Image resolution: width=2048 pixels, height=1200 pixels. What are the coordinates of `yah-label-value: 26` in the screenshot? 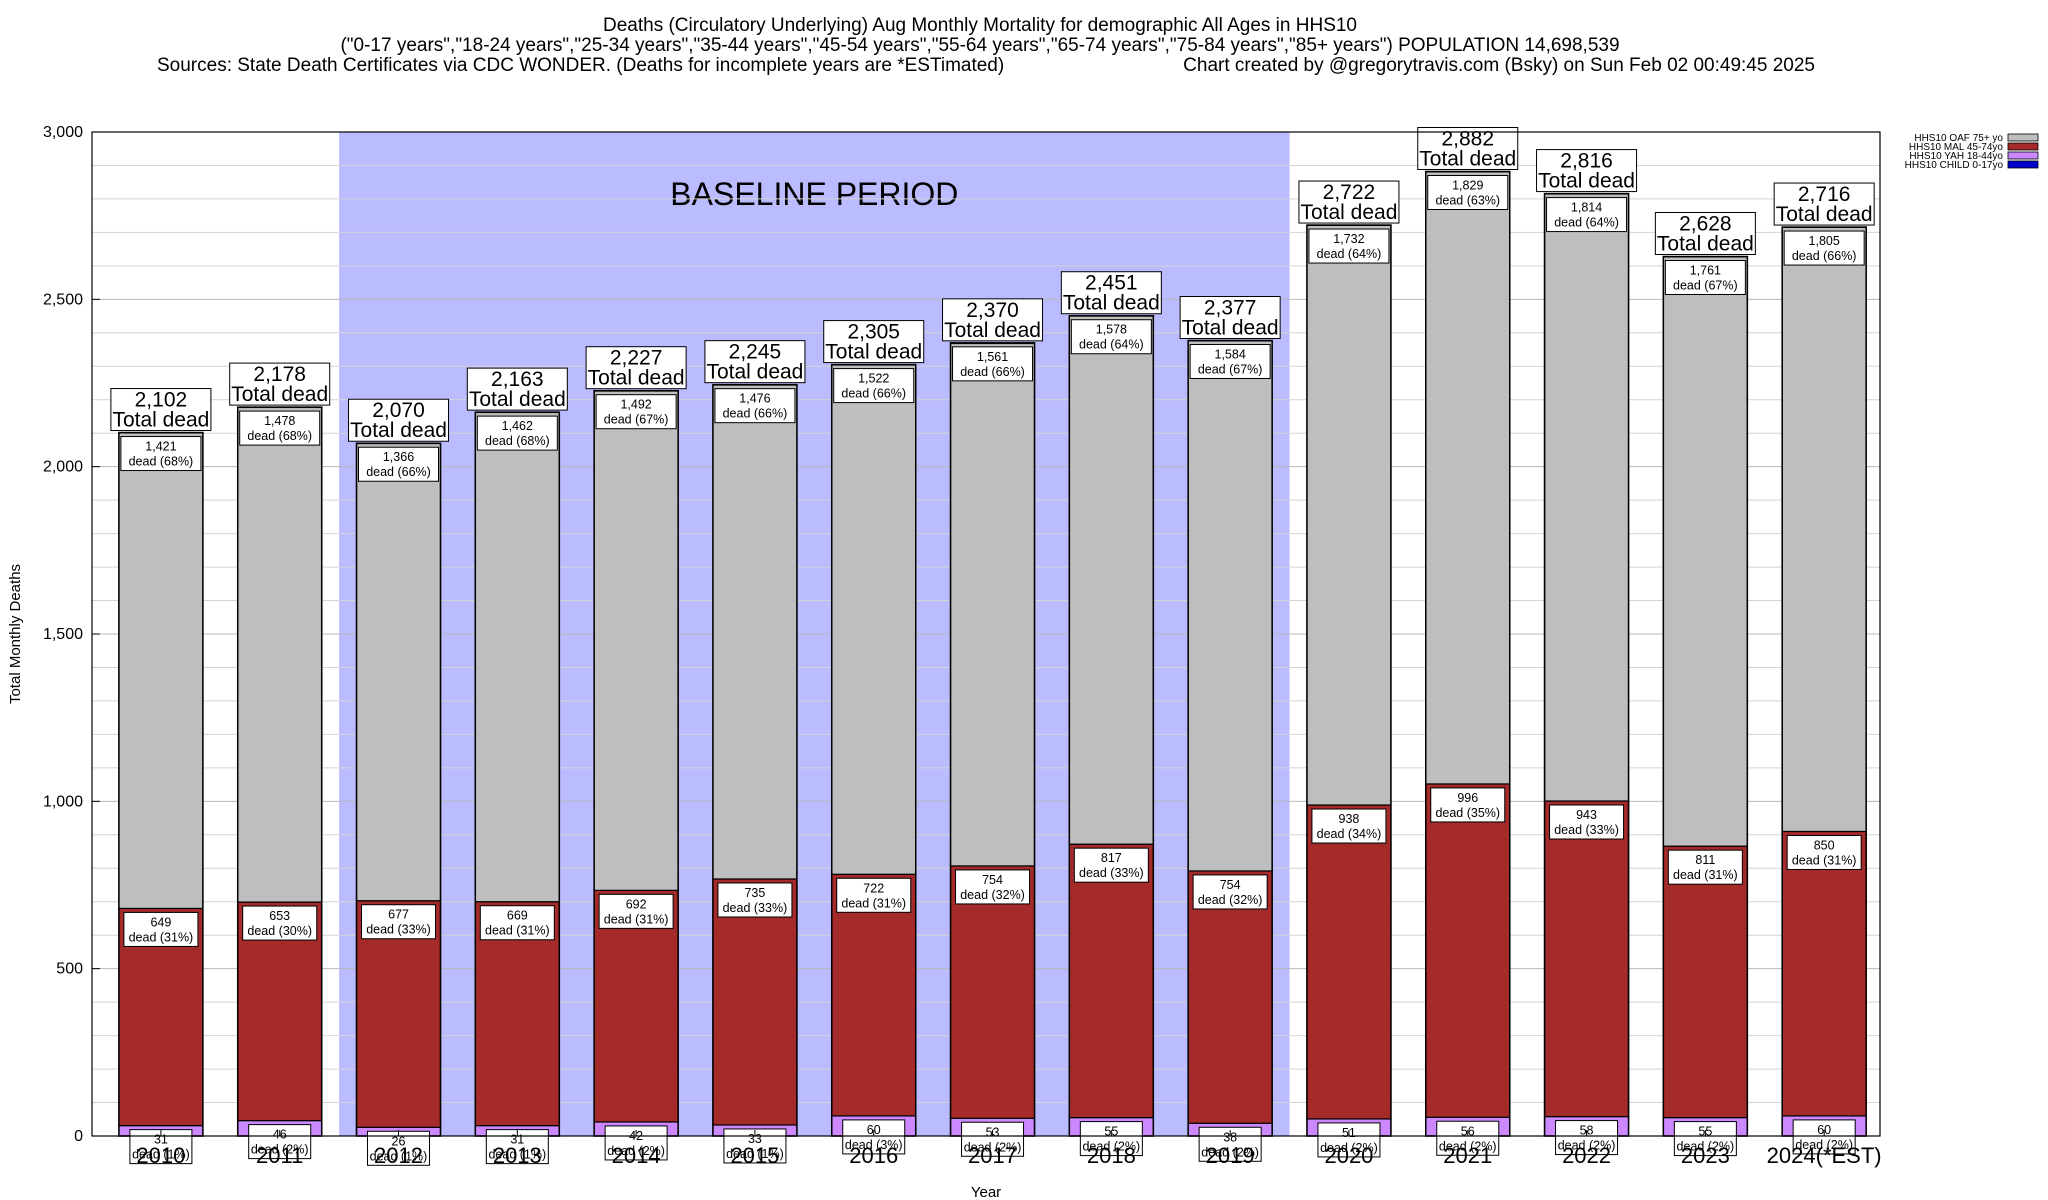 It's located at (399, 1141).